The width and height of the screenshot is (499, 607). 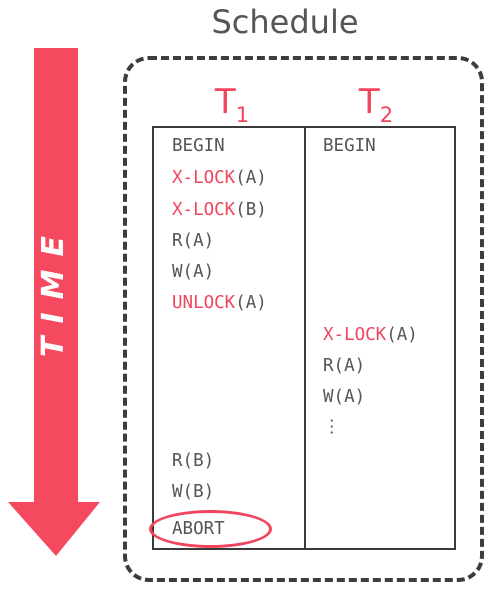 What do you see at coordinates (285, 22) in the screenshot?
I see `schedule-title: Schedule` at bounding box center [285, 22].